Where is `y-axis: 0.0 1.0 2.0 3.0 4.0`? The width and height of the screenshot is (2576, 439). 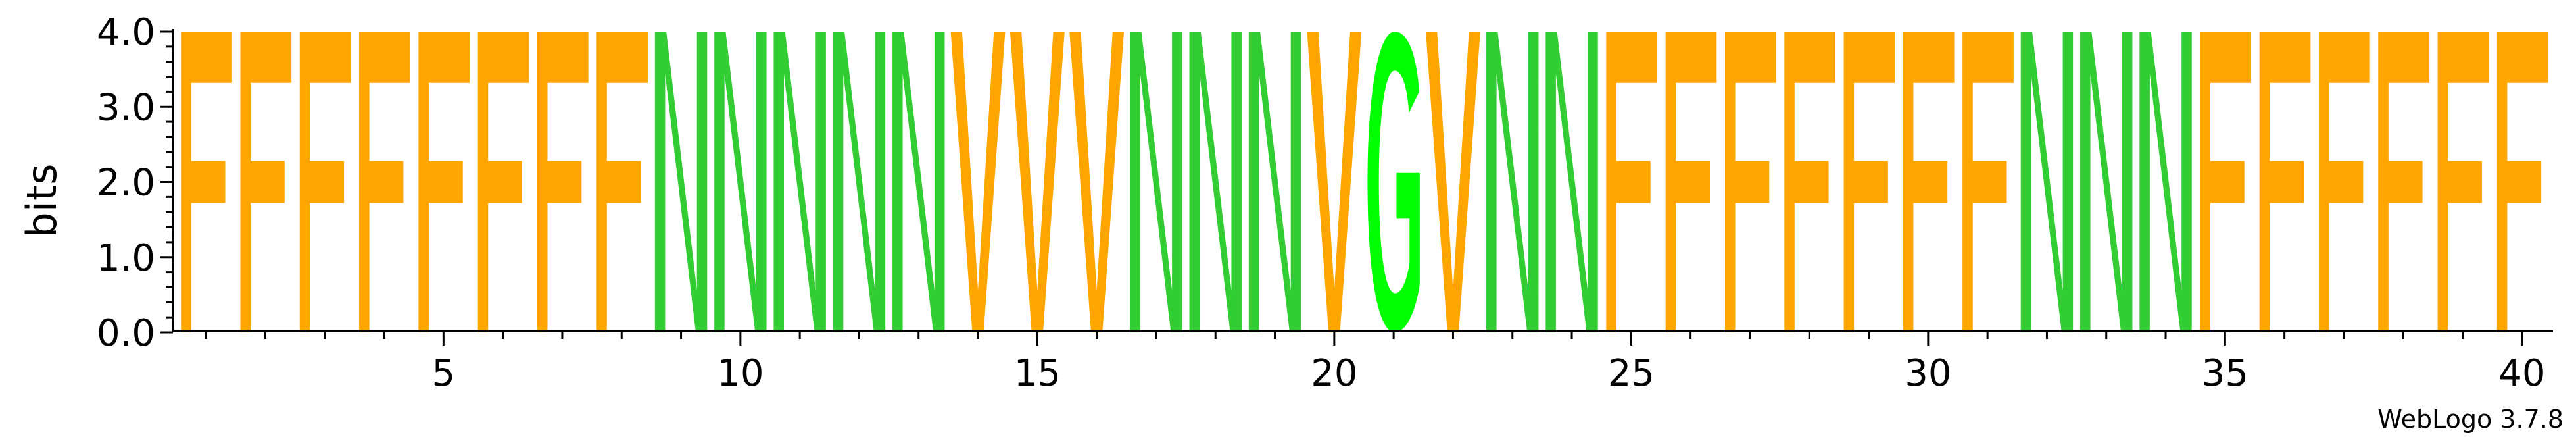
y-axis: 0.0 1.0 2.0 3.0 4.0 is located at coordinates (135, 183).